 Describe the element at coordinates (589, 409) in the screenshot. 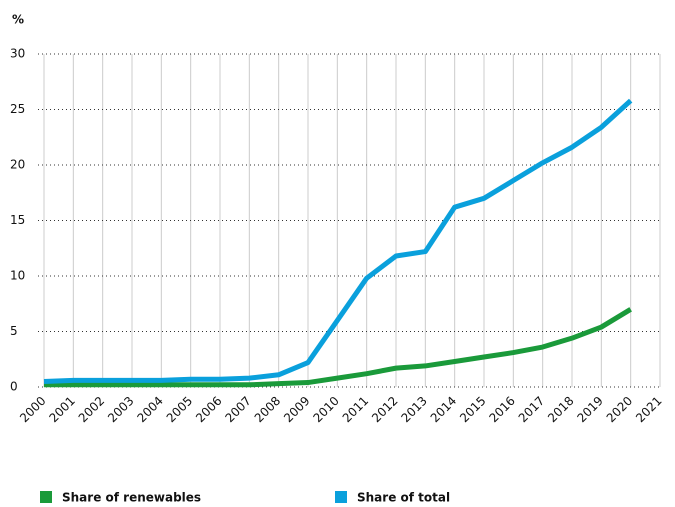

I see `x-tick-label: 2019` at that location.